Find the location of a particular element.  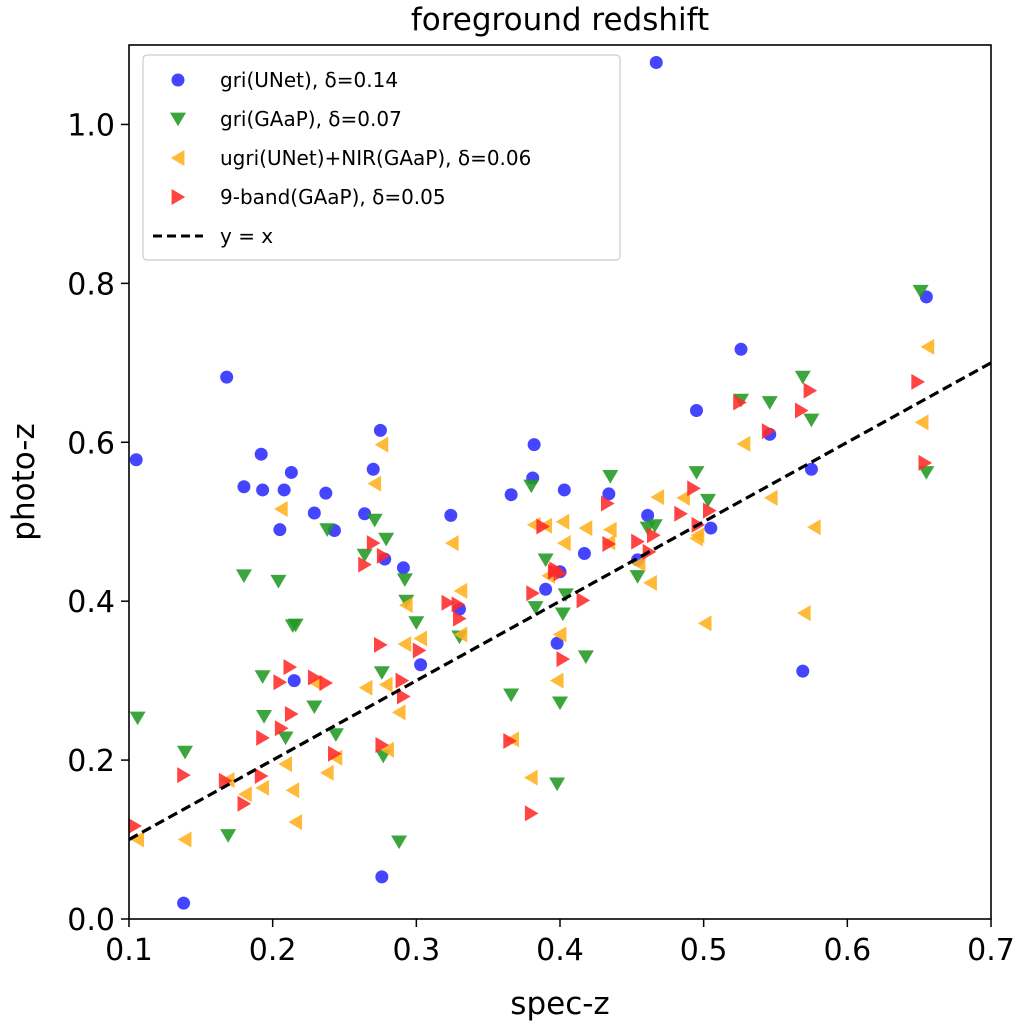

y-tick-label: 0.0 is located at coordinates (91, 920).